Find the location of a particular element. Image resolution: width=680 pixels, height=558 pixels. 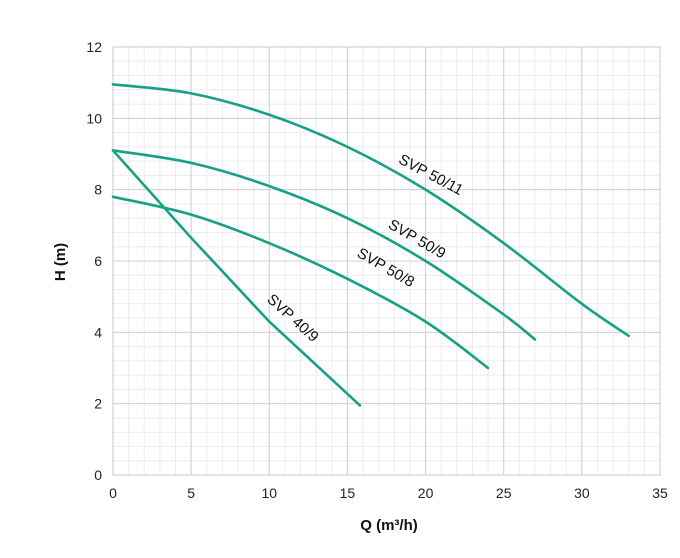

y-tick-label: 8 is located at coordinates (98, 190).